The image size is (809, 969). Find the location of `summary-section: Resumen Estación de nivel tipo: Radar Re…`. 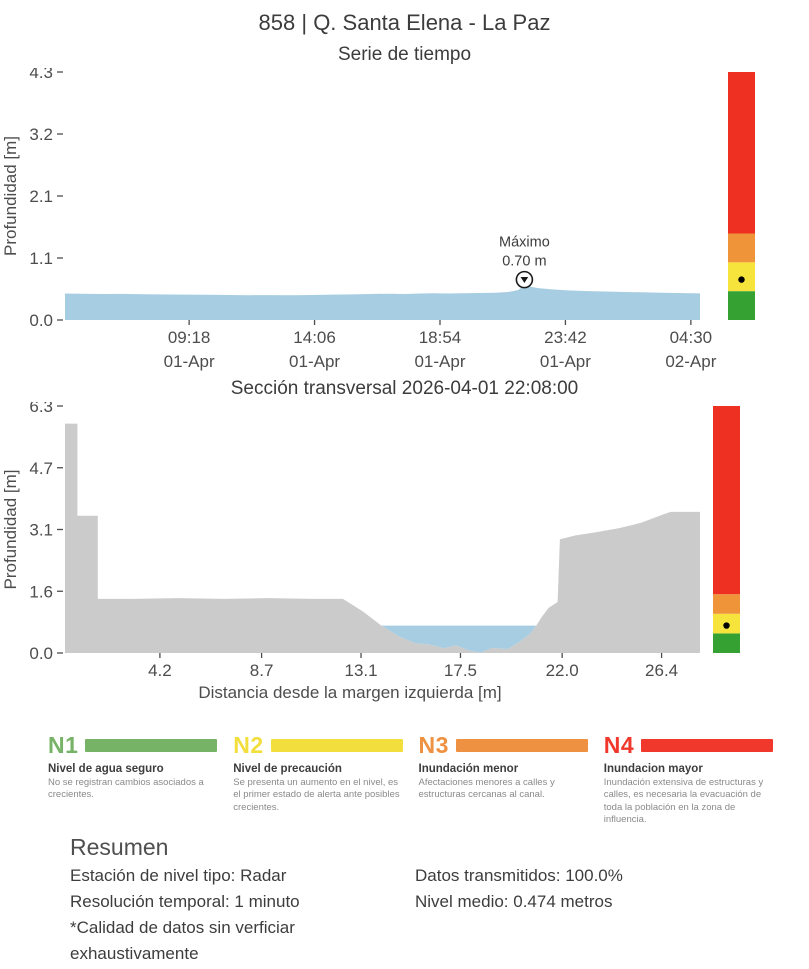

summary-section: Resumen Estación de nivel tipo: Radar Re… is located at coordinates (404, 900).